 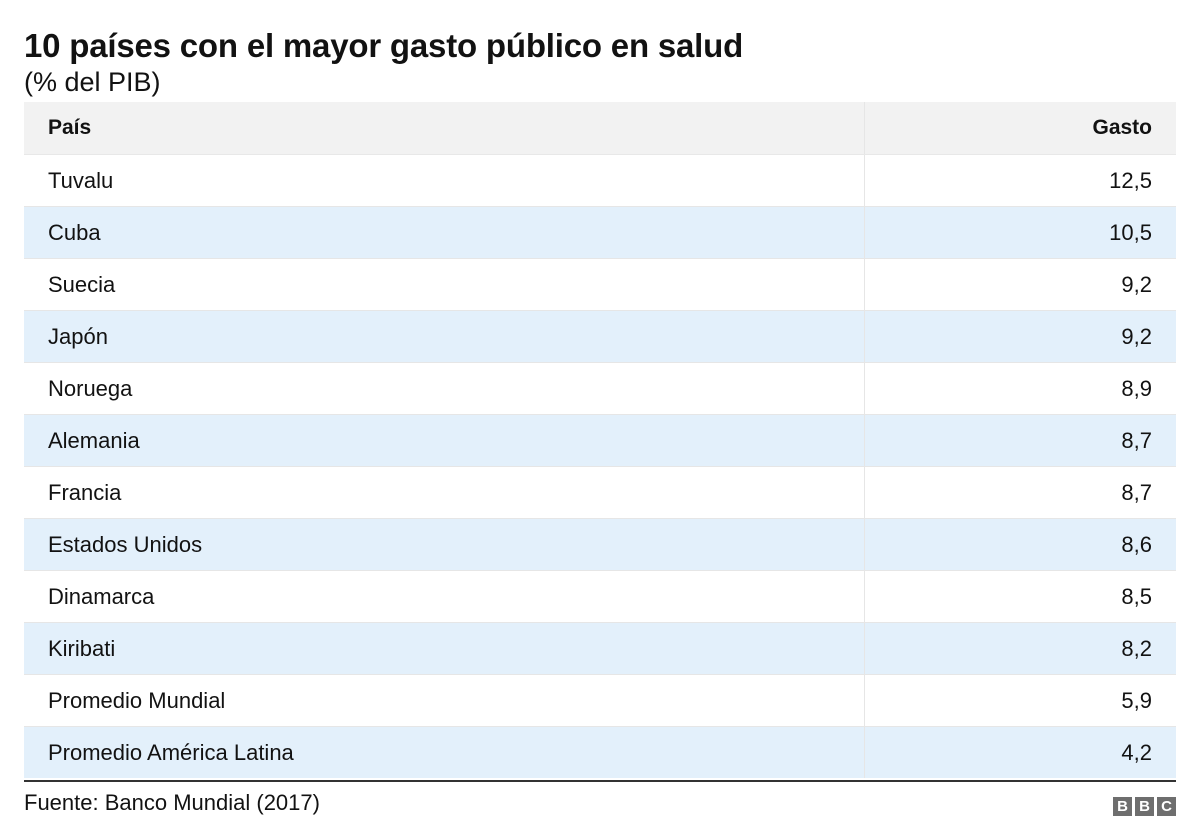 I want to click on table-row: Alemania 8,7, so click(x=600, y=440).